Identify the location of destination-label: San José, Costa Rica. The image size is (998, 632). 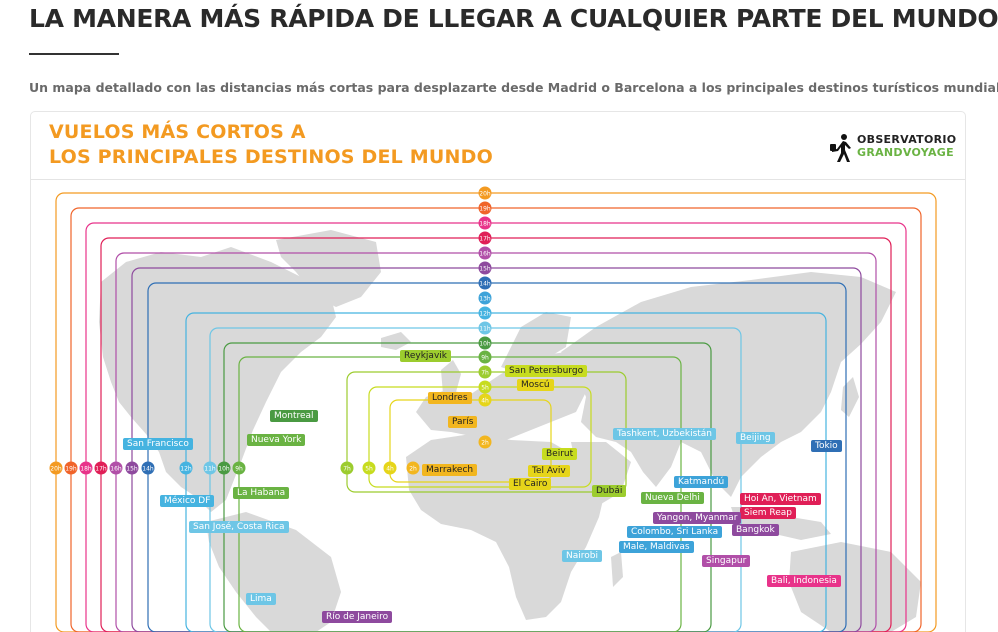
(239, 527).